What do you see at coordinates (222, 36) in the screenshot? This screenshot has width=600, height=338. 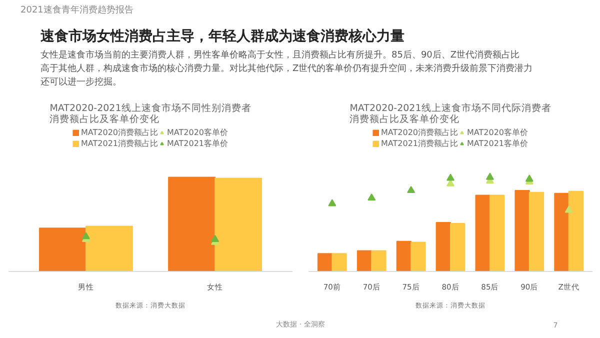 I see `text: 速食市场女性消费占主导，年轻人群成为速食消费核心力量` at bounding box center [222, 36].